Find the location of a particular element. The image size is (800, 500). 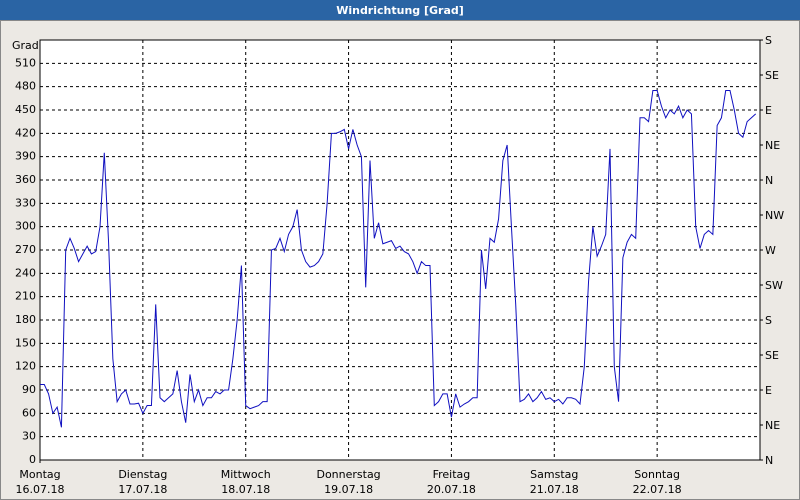

x-tick-day: Freitag is located at coordinates (452, 474).